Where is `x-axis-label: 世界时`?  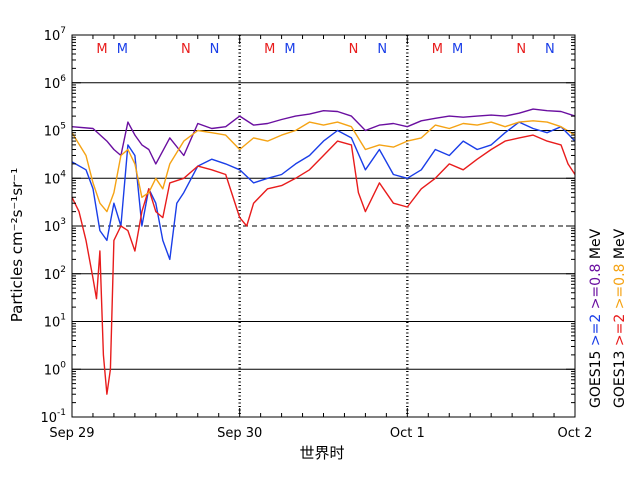 x-axis-label: 世界时 is located at coordinates (321, 453).